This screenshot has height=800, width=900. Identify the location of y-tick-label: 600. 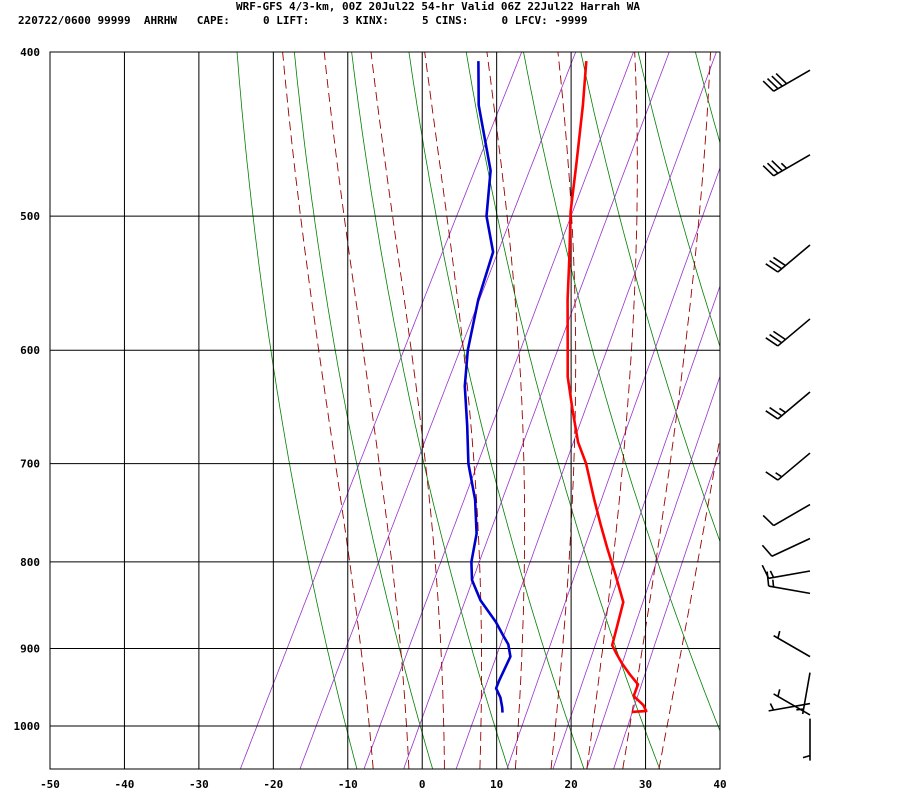
(30, 350).